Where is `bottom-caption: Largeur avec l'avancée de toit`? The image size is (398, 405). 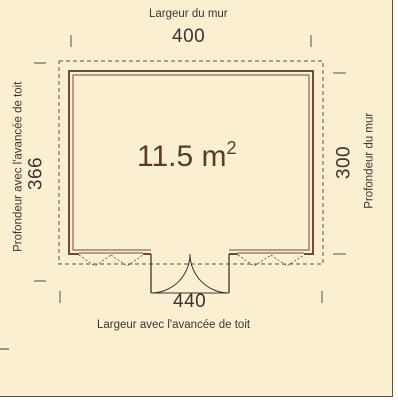
bottom-caption: Largeur avec l'avancée de toit is located at coordinates (174, 325).